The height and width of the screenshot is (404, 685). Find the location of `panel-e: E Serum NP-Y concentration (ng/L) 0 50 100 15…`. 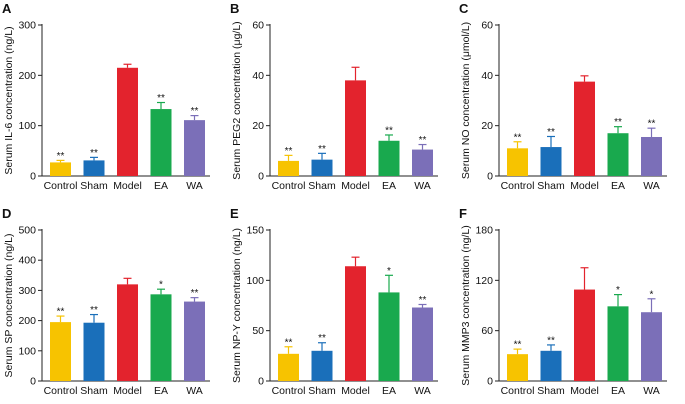

panel-e: E Serum NP-Y concentration (ng/L) 0 50 100 15… is located at coordinates (334, 301).